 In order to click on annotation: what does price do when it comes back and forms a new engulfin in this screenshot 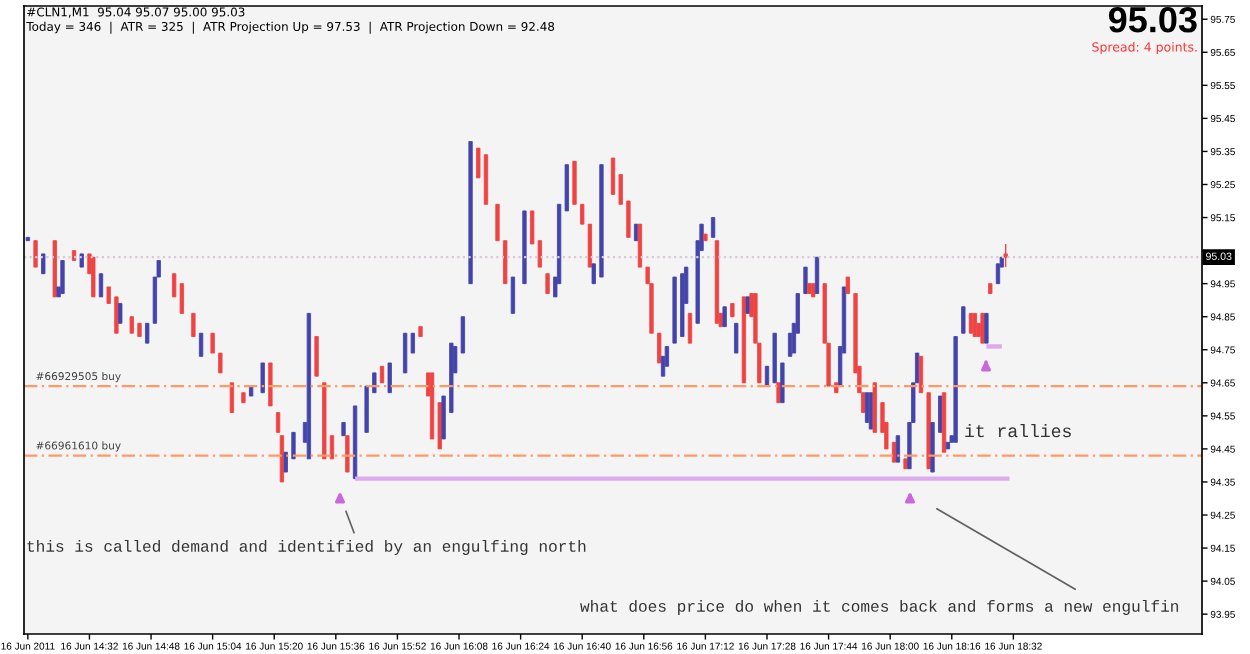, I will do `click(879, 608)`.